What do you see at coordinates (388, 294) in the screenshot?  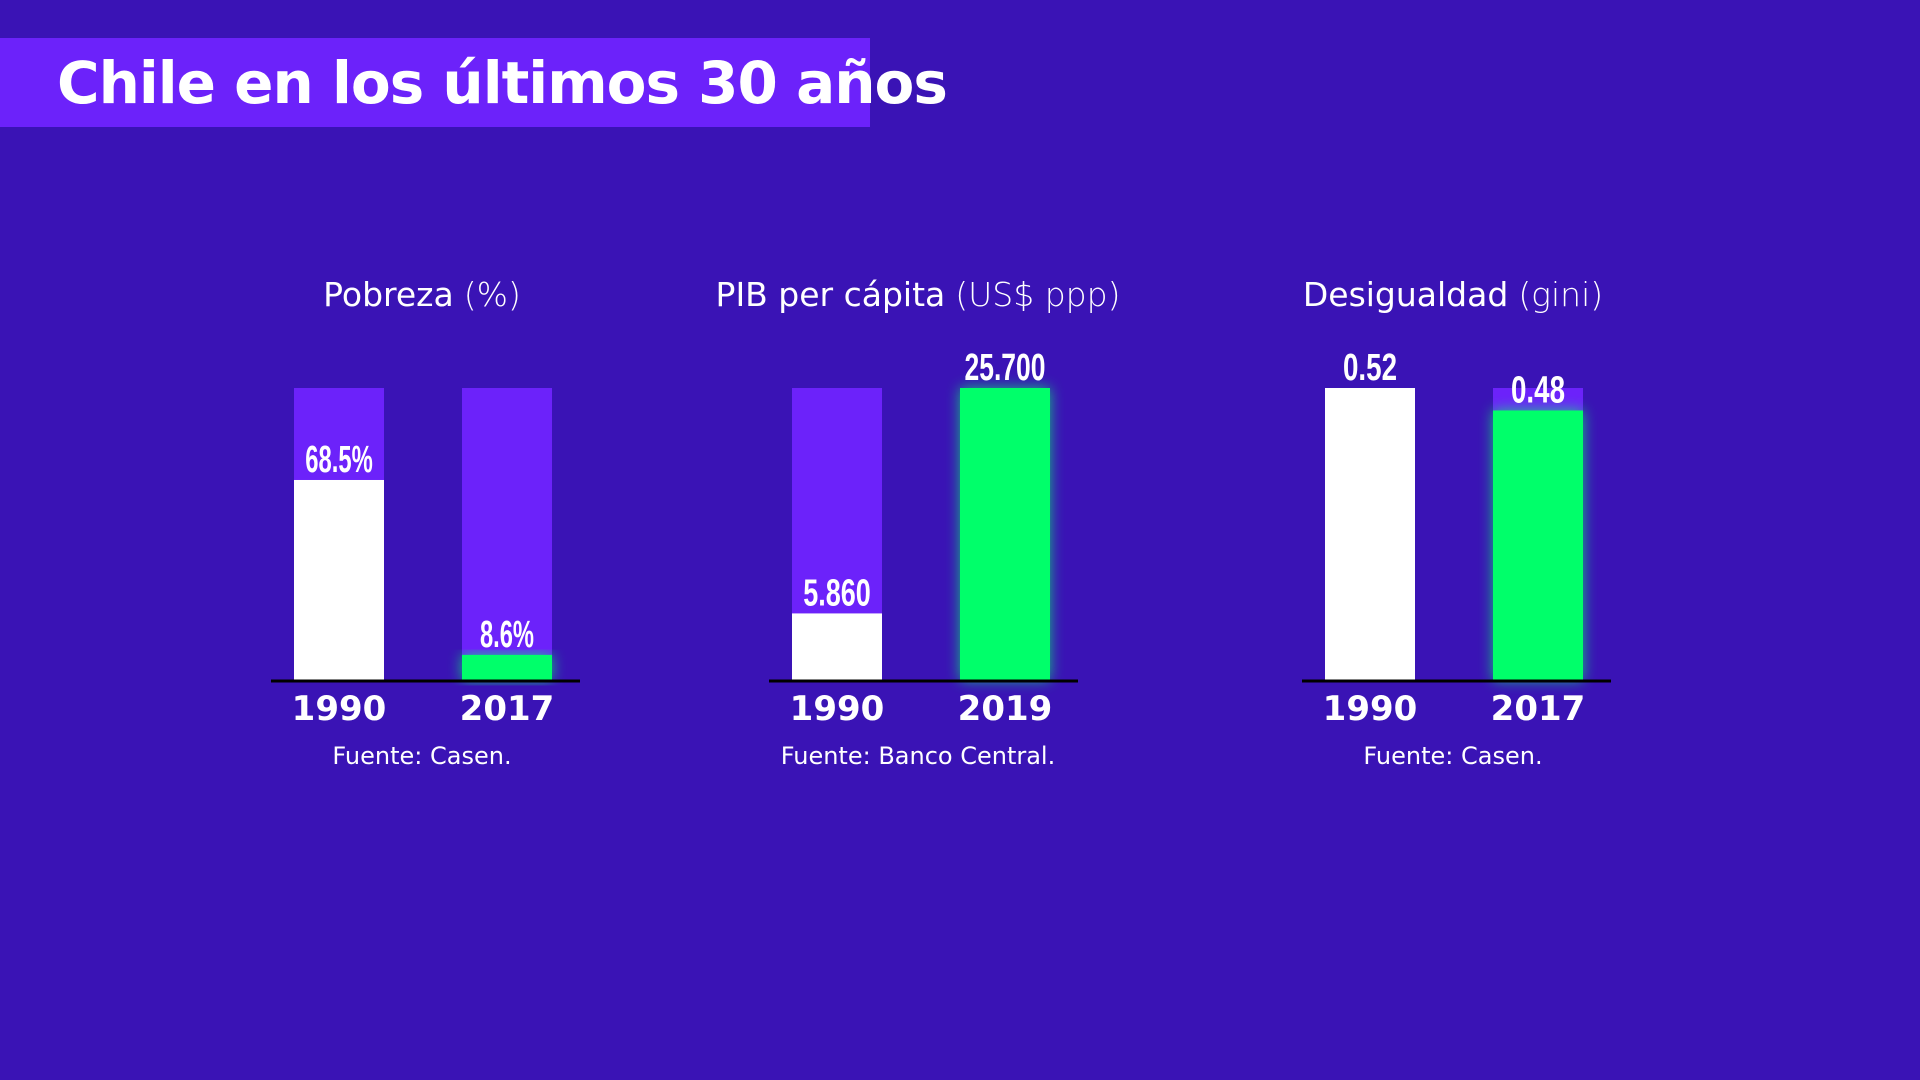 I see `chart-title-text: Pobreza` at bounding box center [388, 294].